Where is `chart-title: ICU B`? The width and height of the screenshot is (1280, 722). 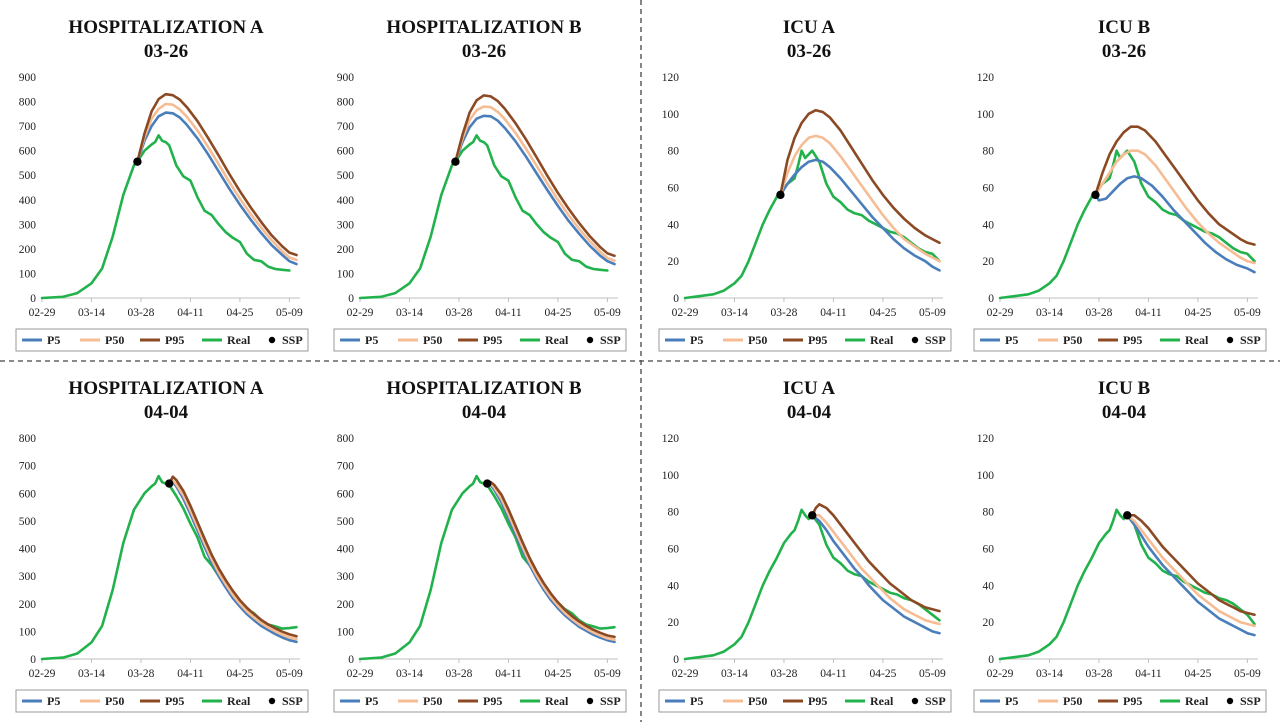
chart-title: ICU B is located at coordinates (1124, 27).